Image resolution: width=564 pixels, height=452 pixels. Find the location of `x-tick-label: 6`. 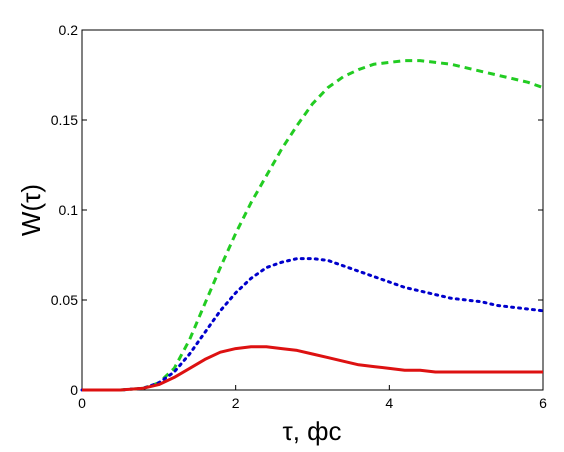

x-tick-label: 6 is located at coordinates (543, 403).